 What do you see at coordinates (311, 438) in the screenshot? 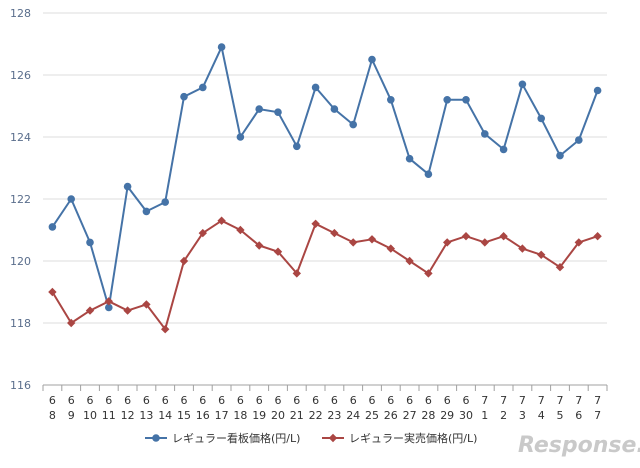
I see `legend: レギュラー看板価格(円/L) レギュラー実売価格(円/L)` at bounding box center [311, 438].